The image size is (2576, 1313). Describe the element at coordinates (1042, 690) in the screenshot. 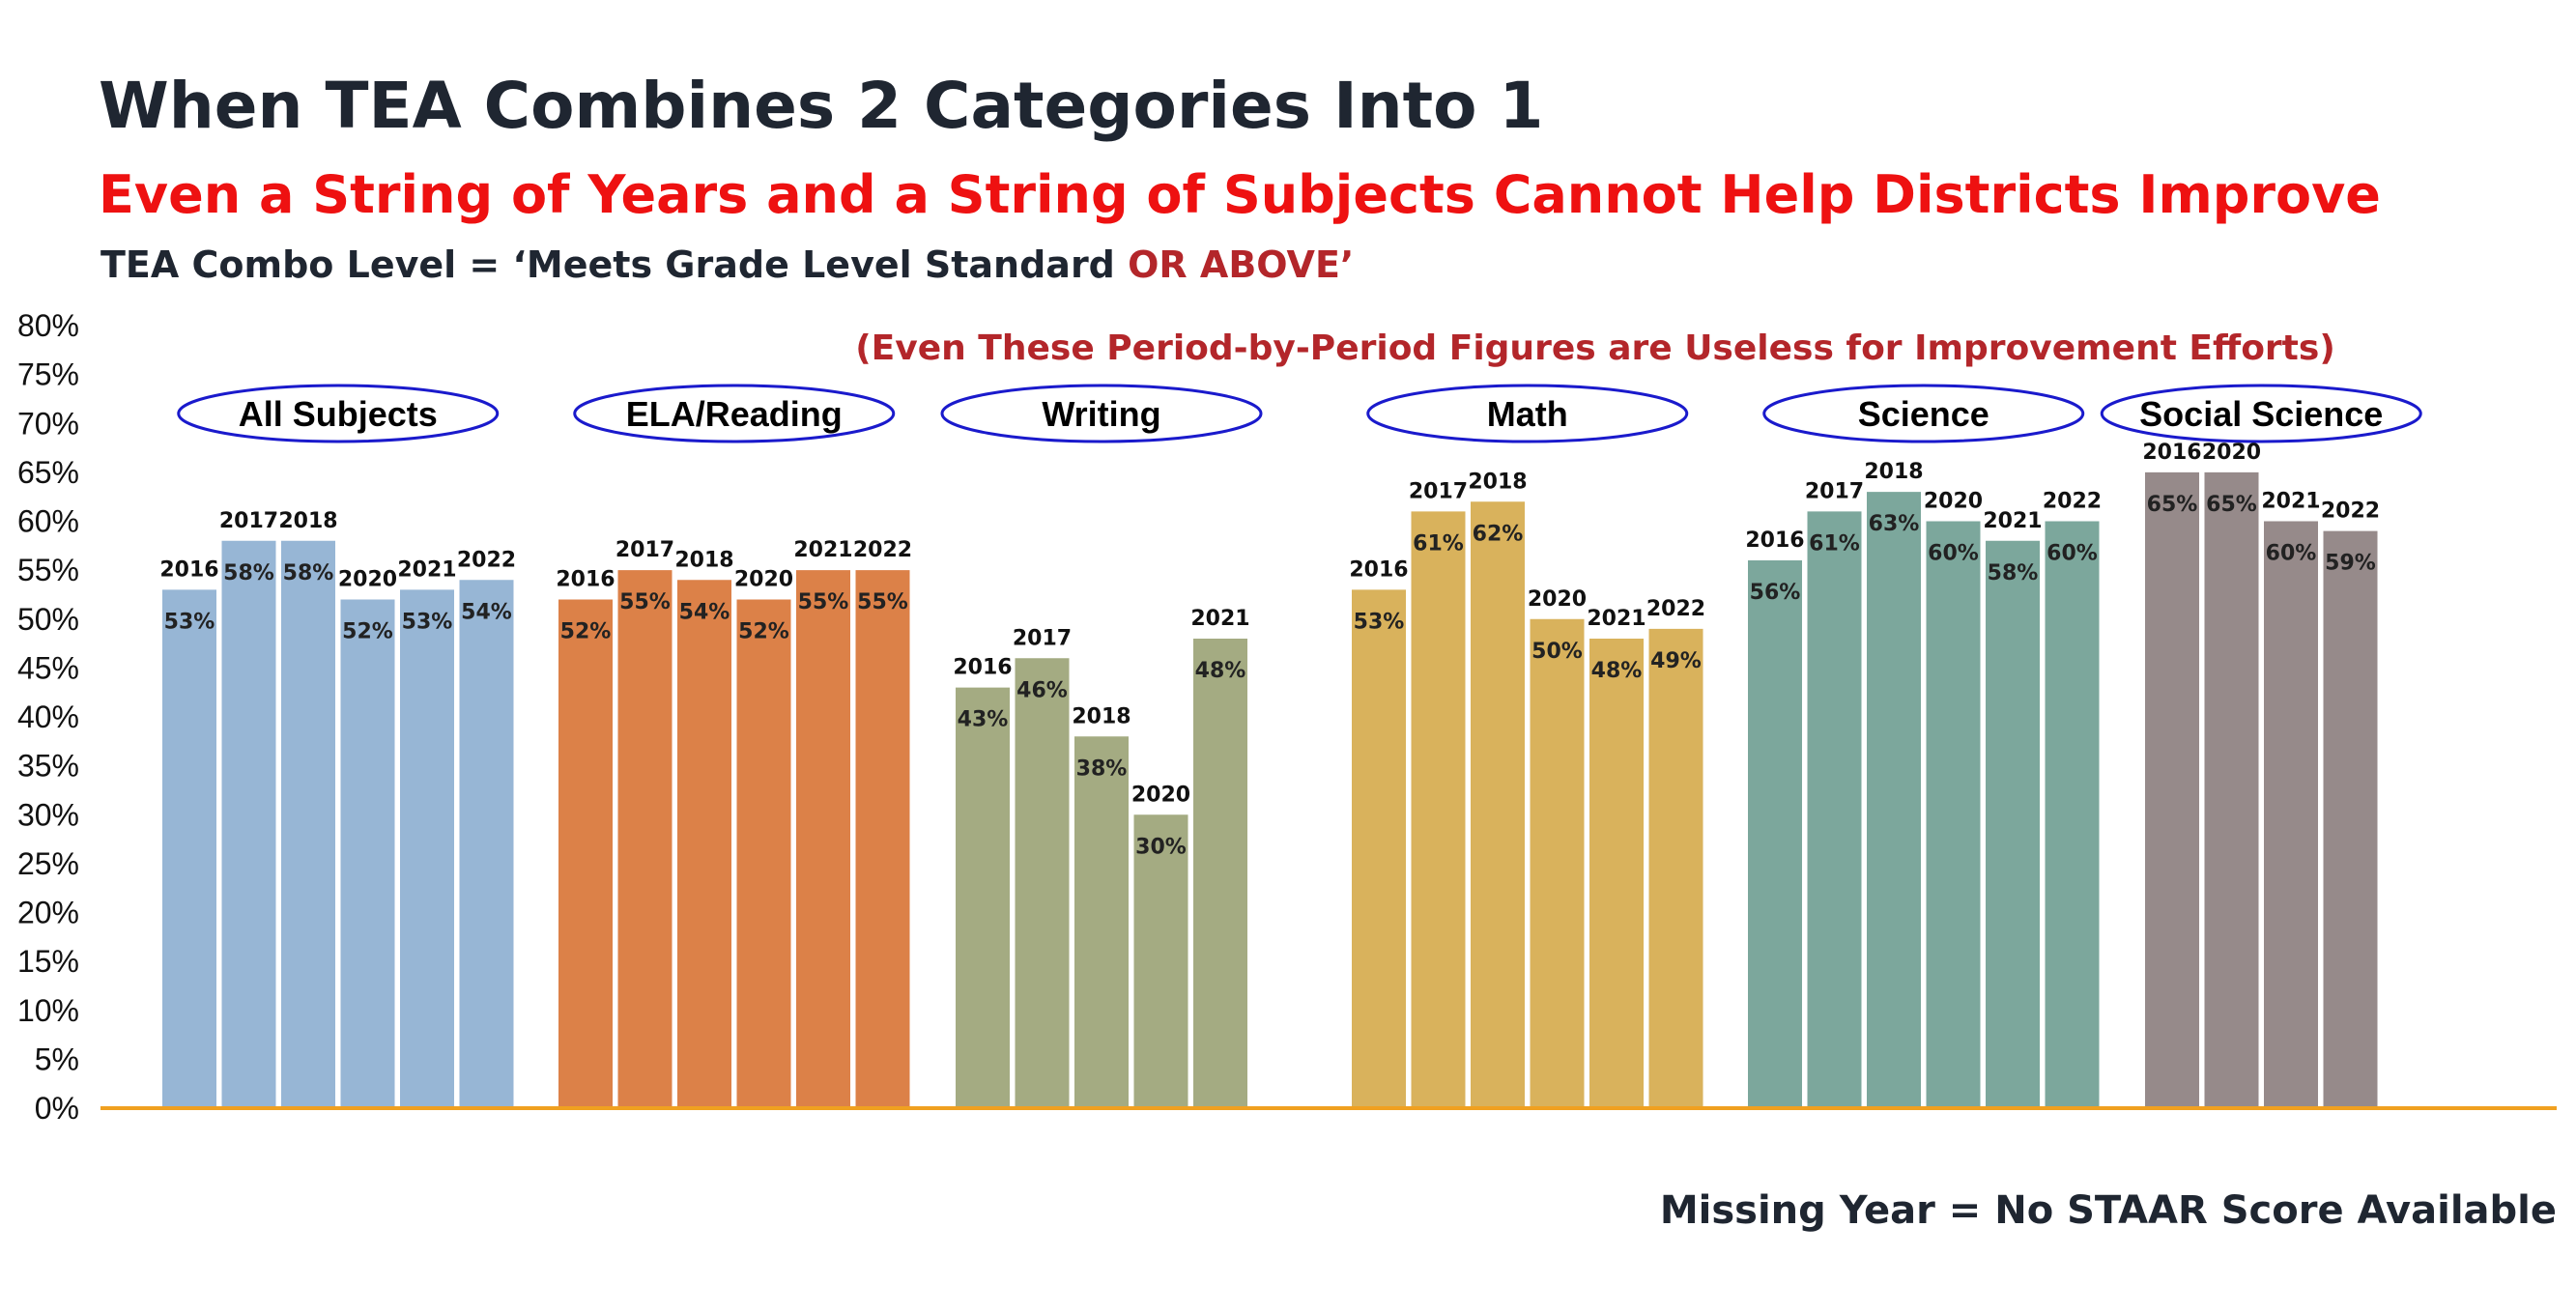

I see `bar-value-label: 46%` at that location.